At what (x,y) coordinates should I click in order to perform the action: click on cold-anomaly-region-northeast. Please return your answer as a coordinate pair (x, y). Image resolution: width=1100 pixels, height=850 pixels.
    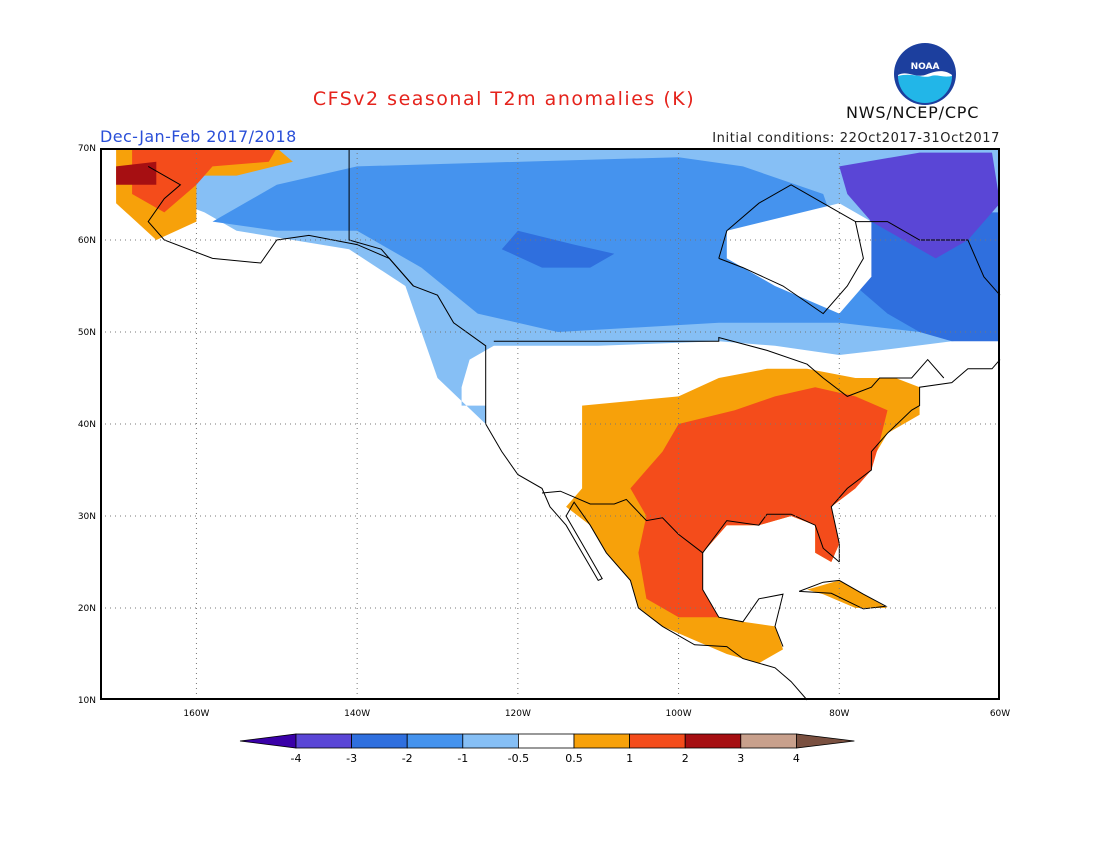
    Looking at the image, I should click on (919, 205).